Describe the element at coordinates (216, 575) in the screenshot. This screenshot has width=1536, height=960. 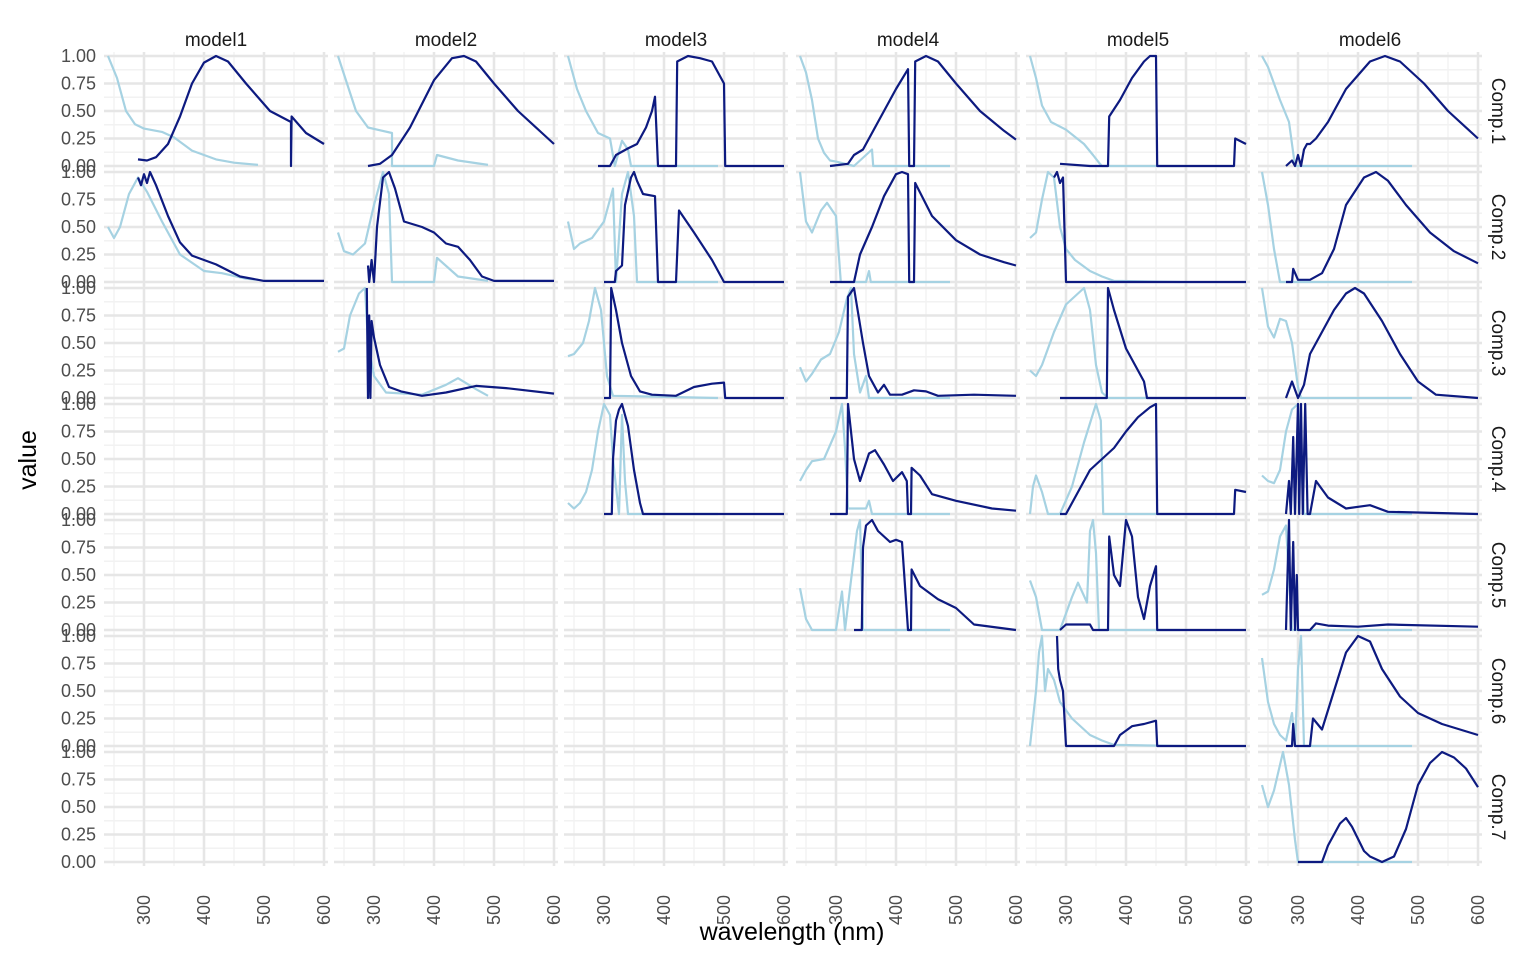
I see `panel-model1-Comp.5` at that location.